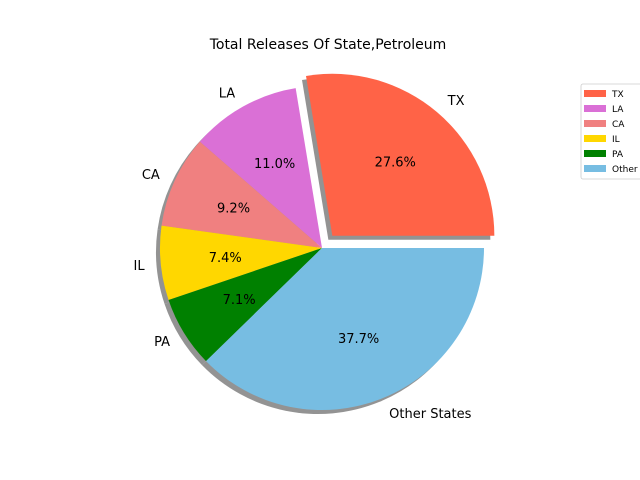 The width and height of the screenshot is (640, 480). Describe the element at coordinates (227, 93) in the screenshot. I see `slice-label-la: LA` at that location.